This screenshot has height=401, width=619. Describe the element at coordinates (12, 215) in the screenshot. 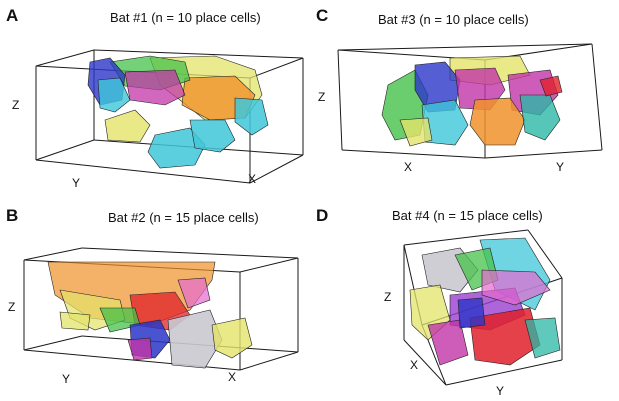

I see `panel-letter: B` at that location.